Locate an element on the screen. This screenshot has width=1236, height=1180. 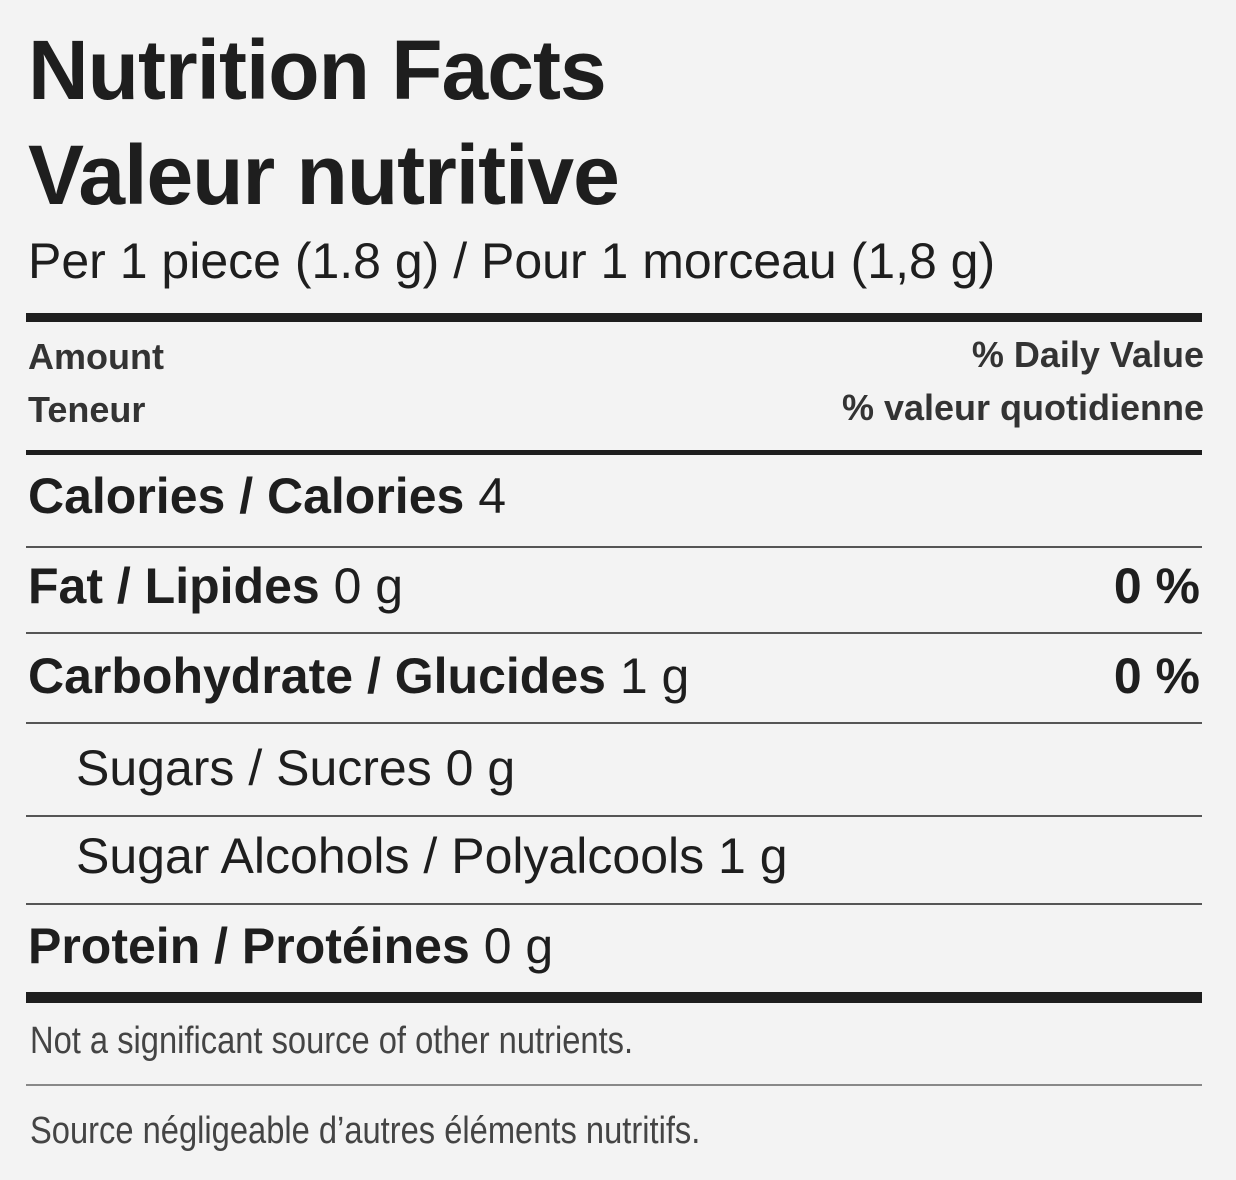
nutrient-row: Carbohydrate / Glucides 1 g 0 % is located at coordinates (614, 676).